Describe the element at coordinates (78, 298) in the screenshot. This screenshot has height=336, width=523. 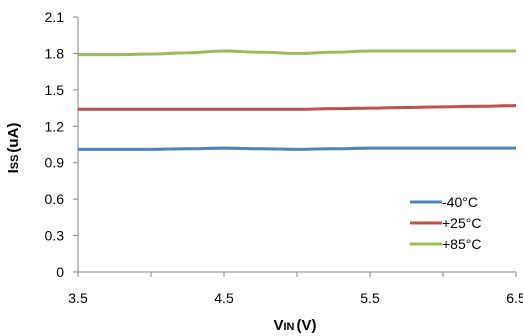
I see `x-tick-label: 3.5` at that location.